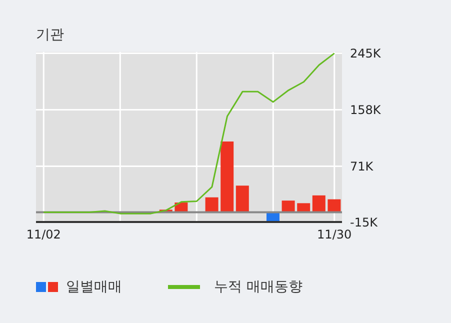  What do you see at coordinates (334, 235) in the screenshot?
I see `x-tick-label: 11/30` at bounding box center [334, 235].